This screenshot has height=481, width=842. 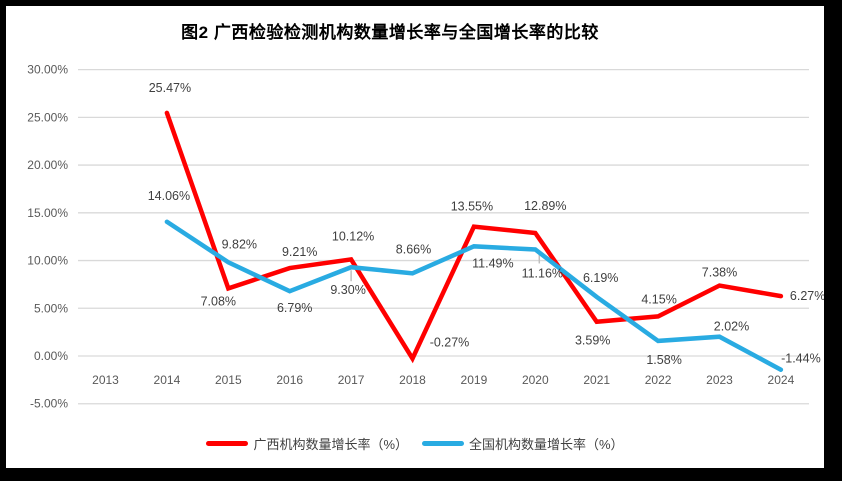 What do you see at coordinates (105, 380) in the screenshot?
I see `x-axis-tick-label: 2013` at bounding box center [105, 380].